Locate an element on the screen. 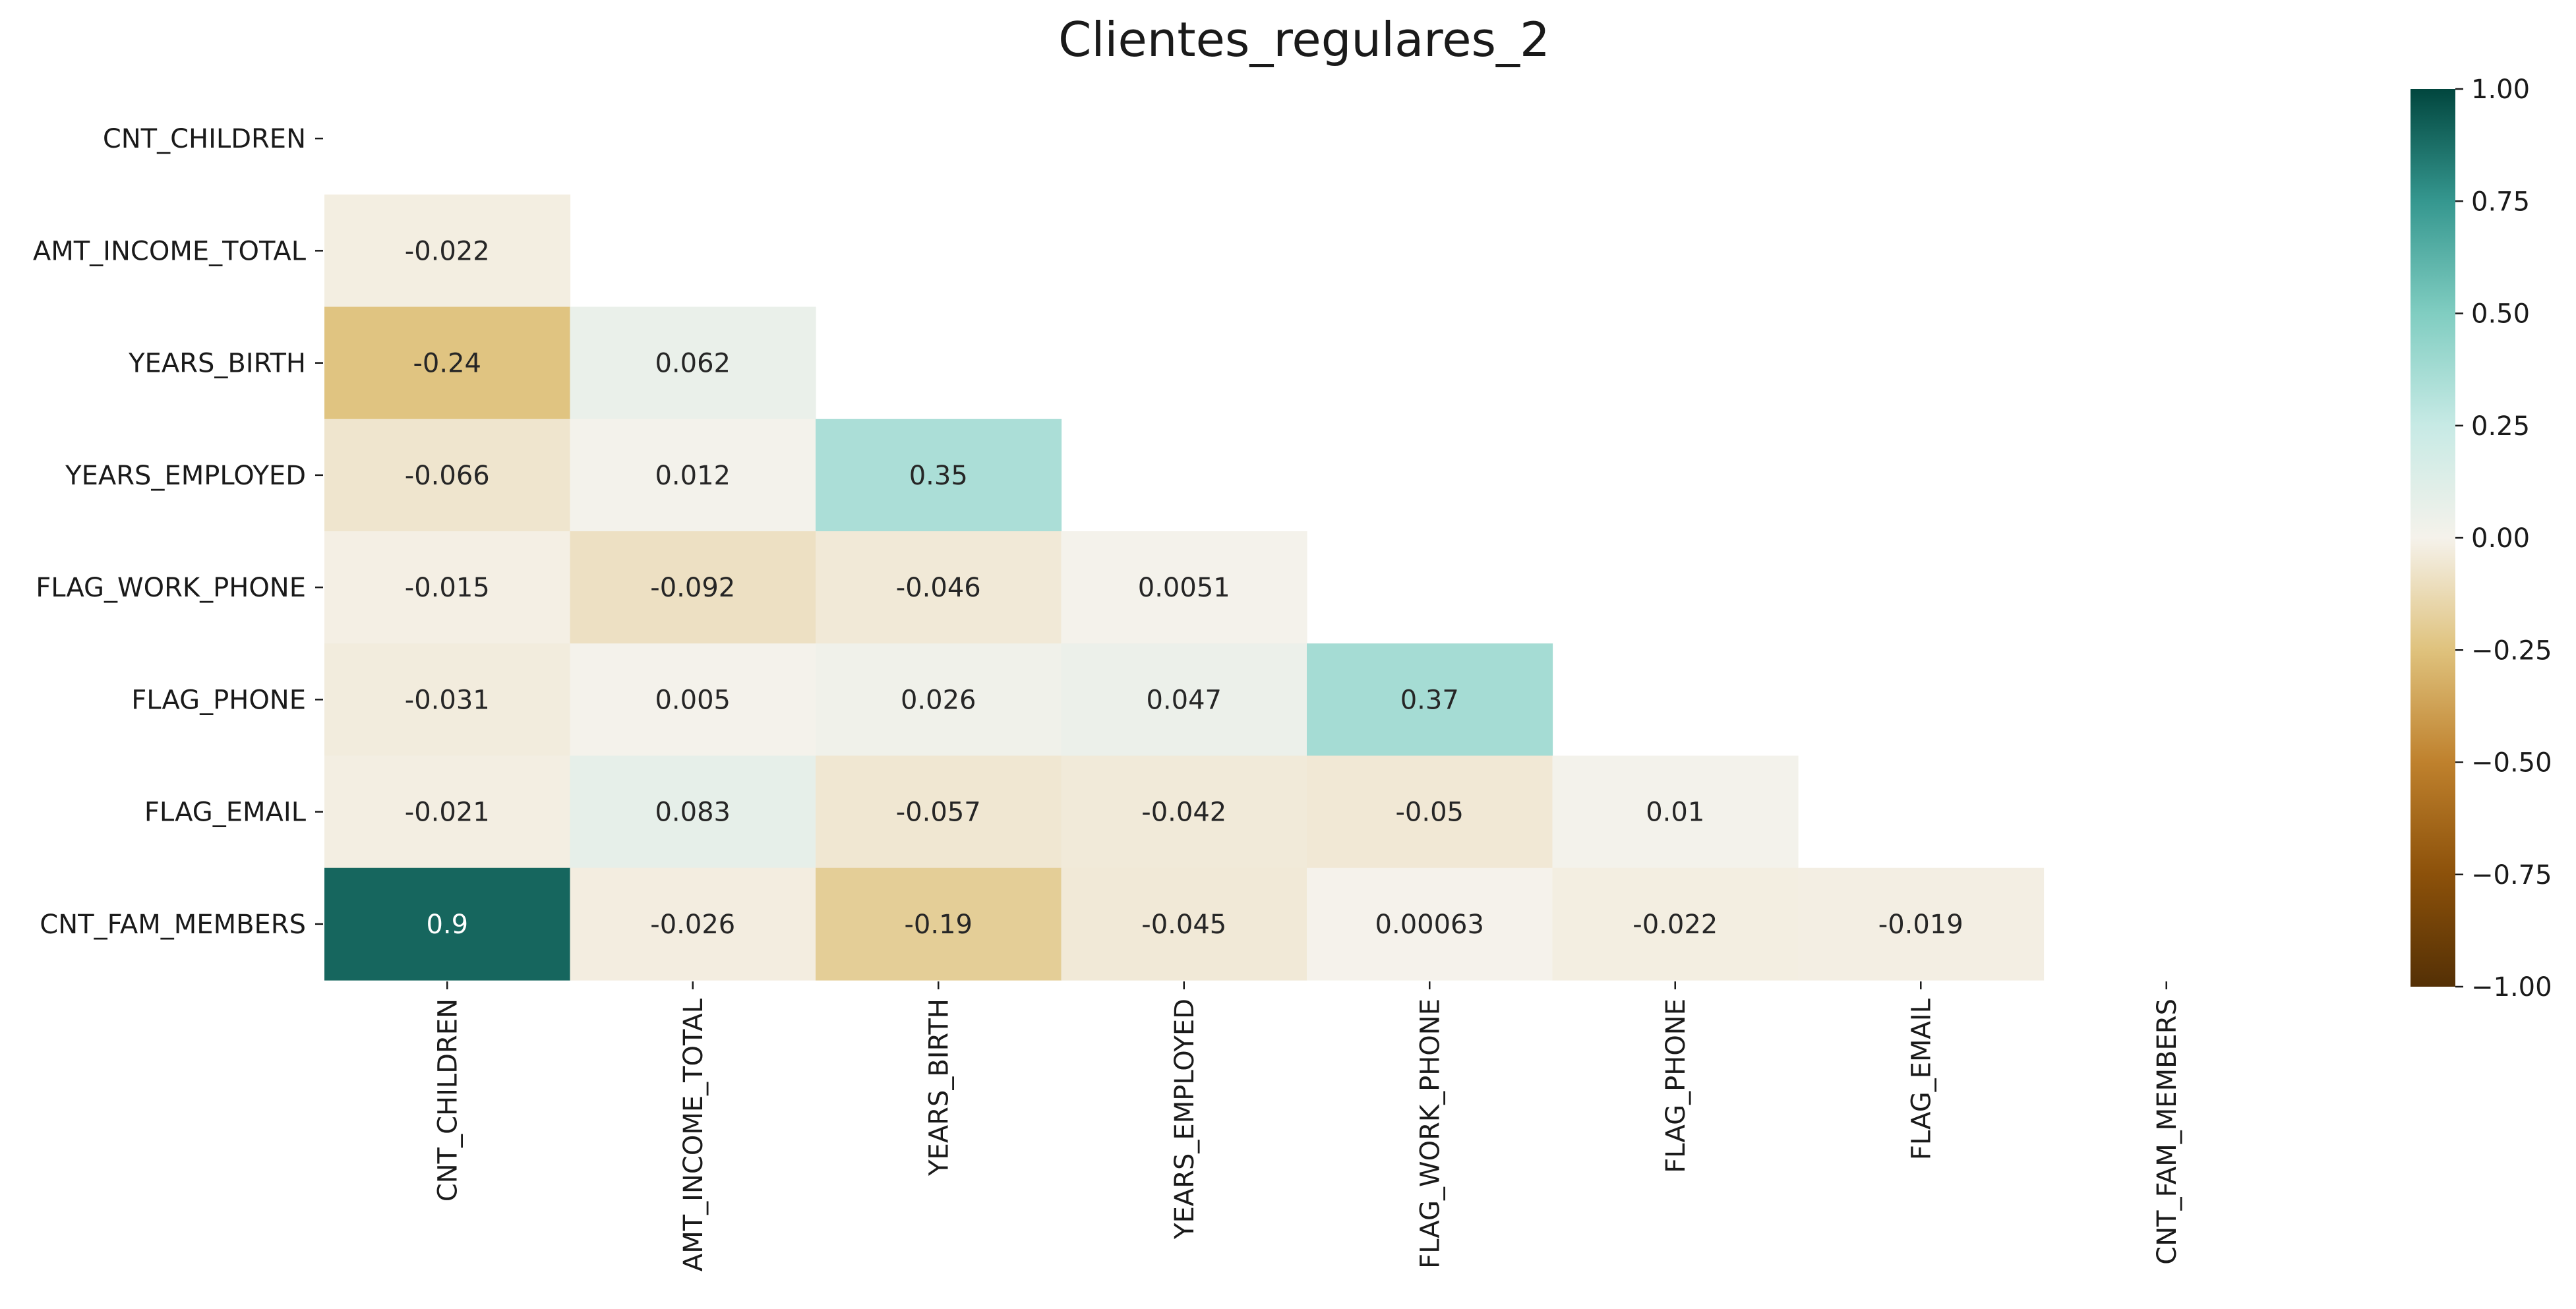  colorbar-tick-label: −0.25 is located at coordinates (2511, 650).